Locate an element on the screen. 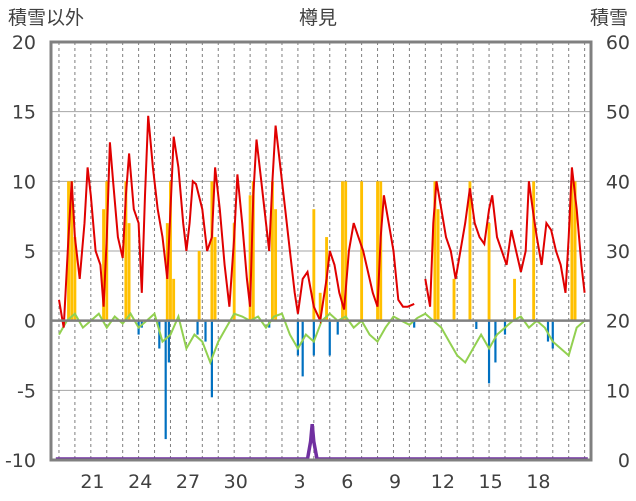  x-tick-label: 24 is located at coordinates (140, 482).